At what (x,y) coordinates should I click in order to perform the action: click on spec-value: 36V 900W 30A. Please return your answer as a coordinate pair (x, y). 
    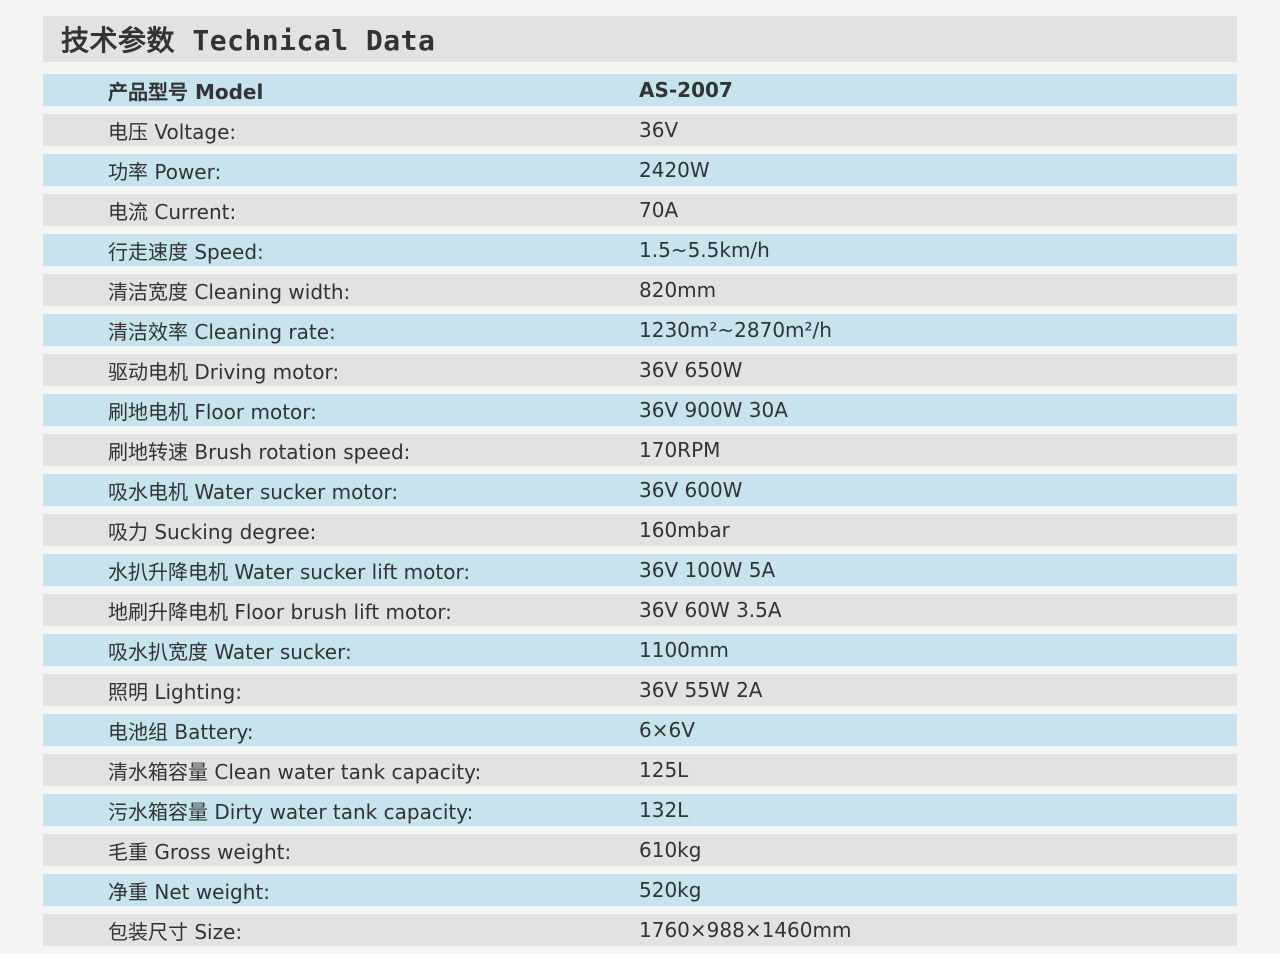
    Looking at the image, I should click on (713, 410).